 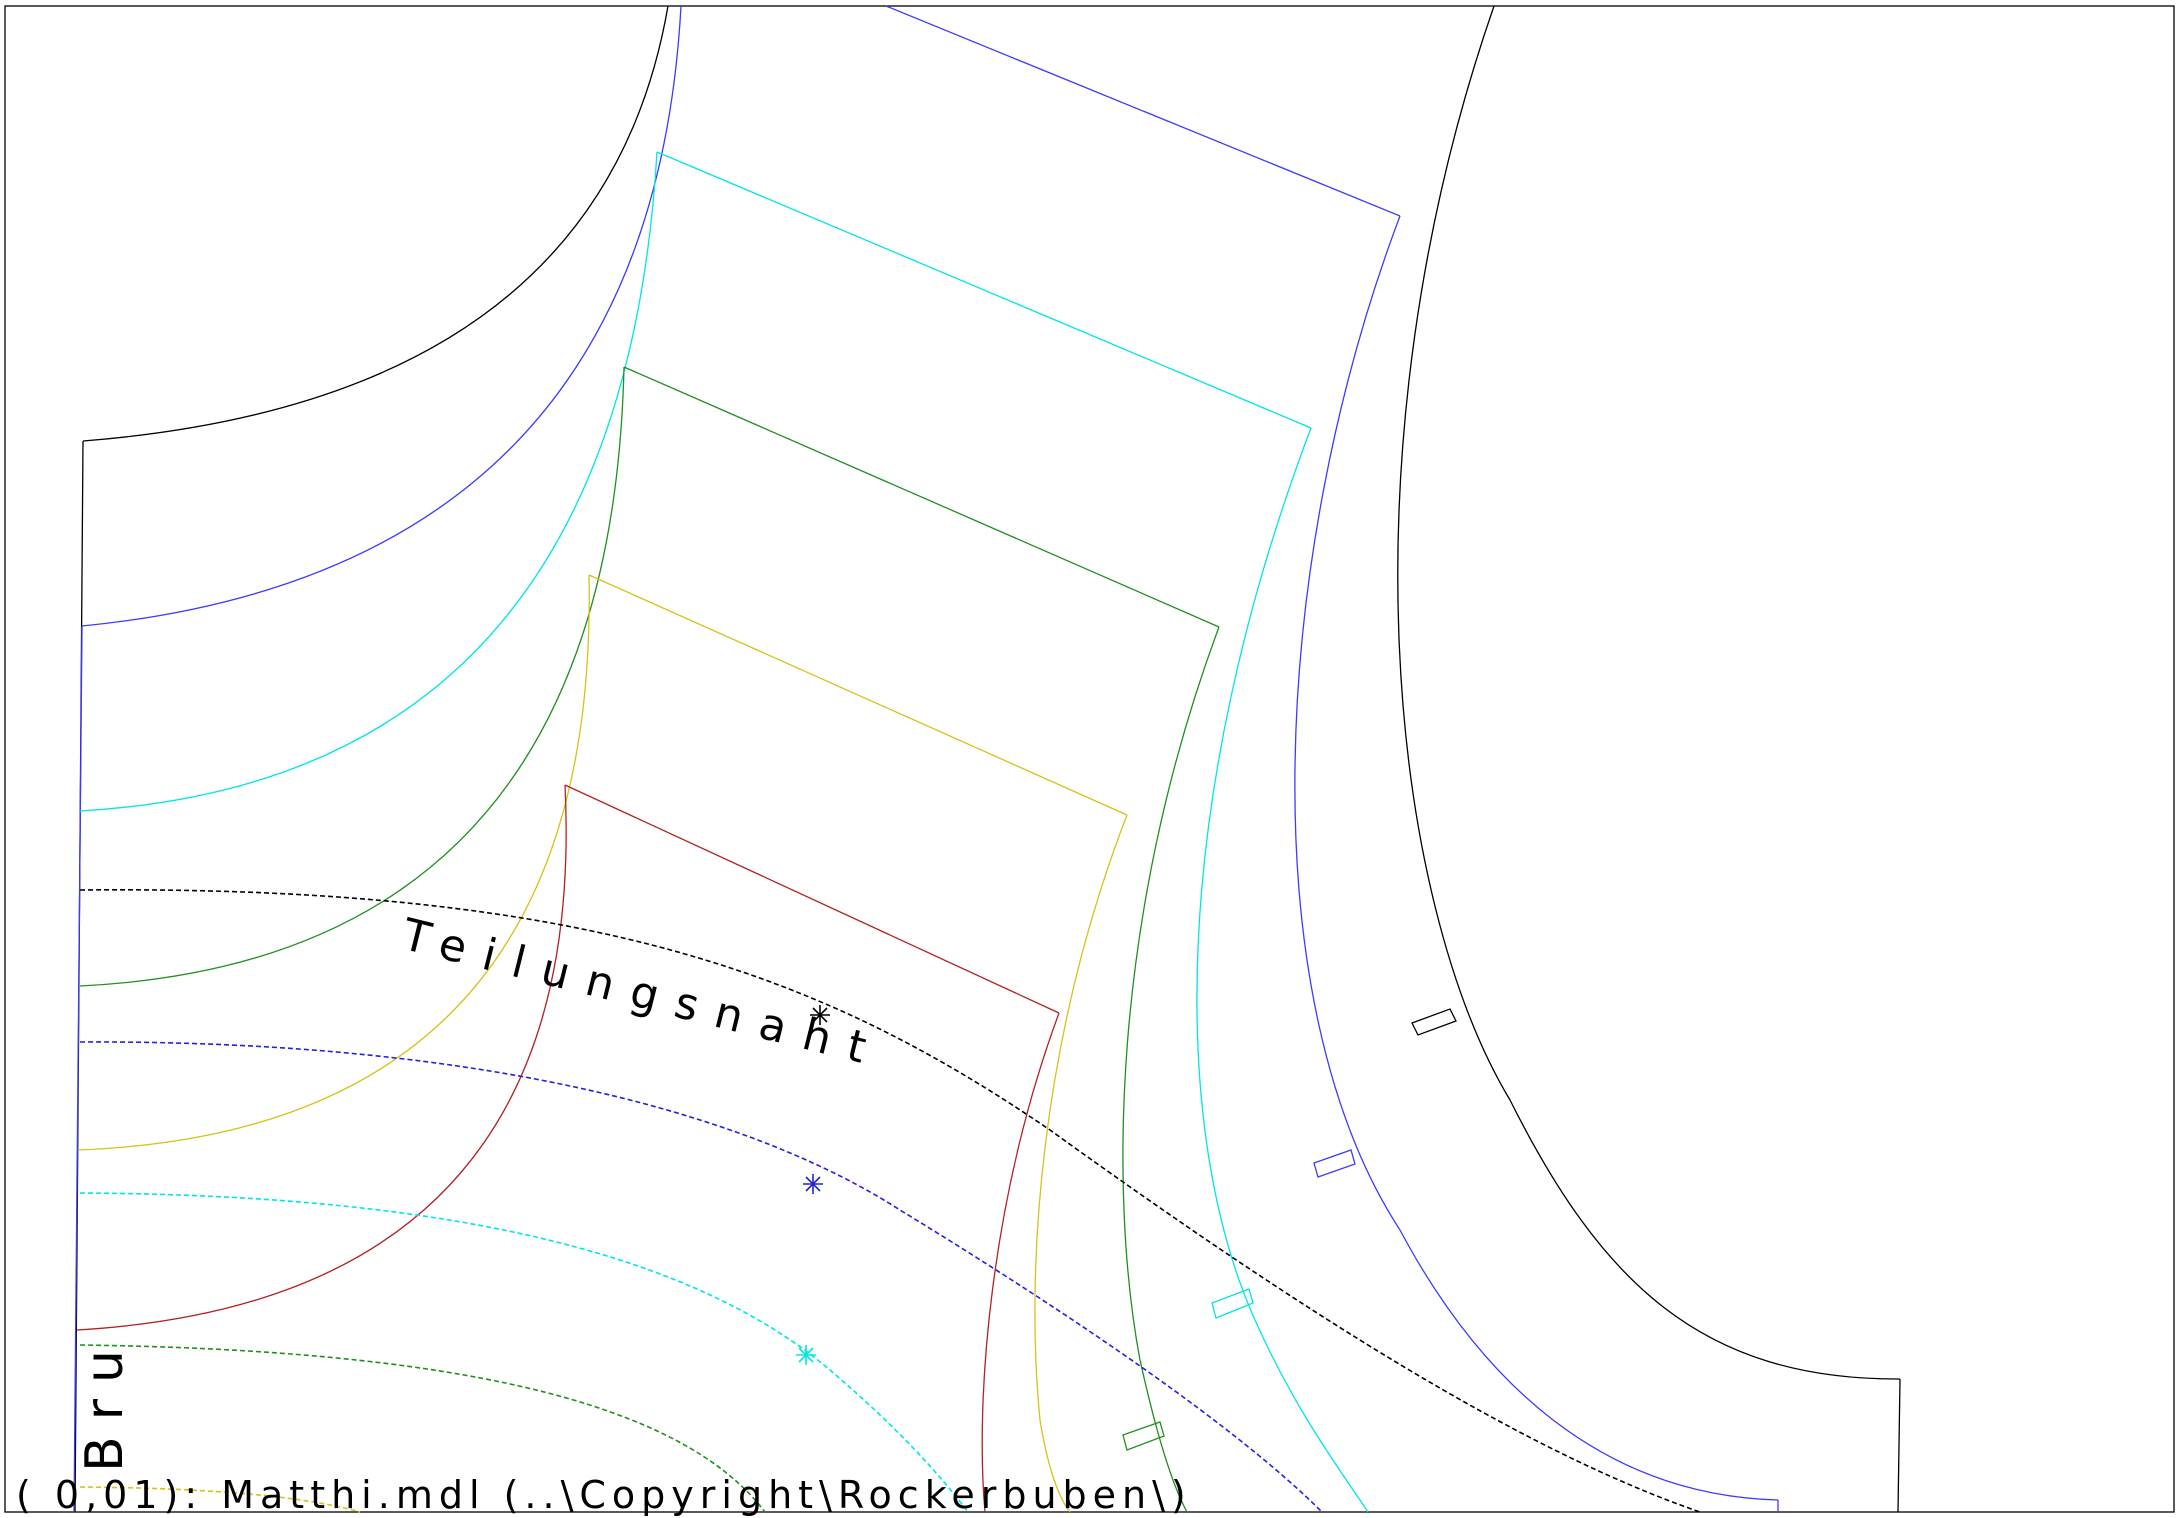 What do you see at coordinates (321, 1057) in the screenshot?
I see `neckline-red` at bounding box center [321, 1057].